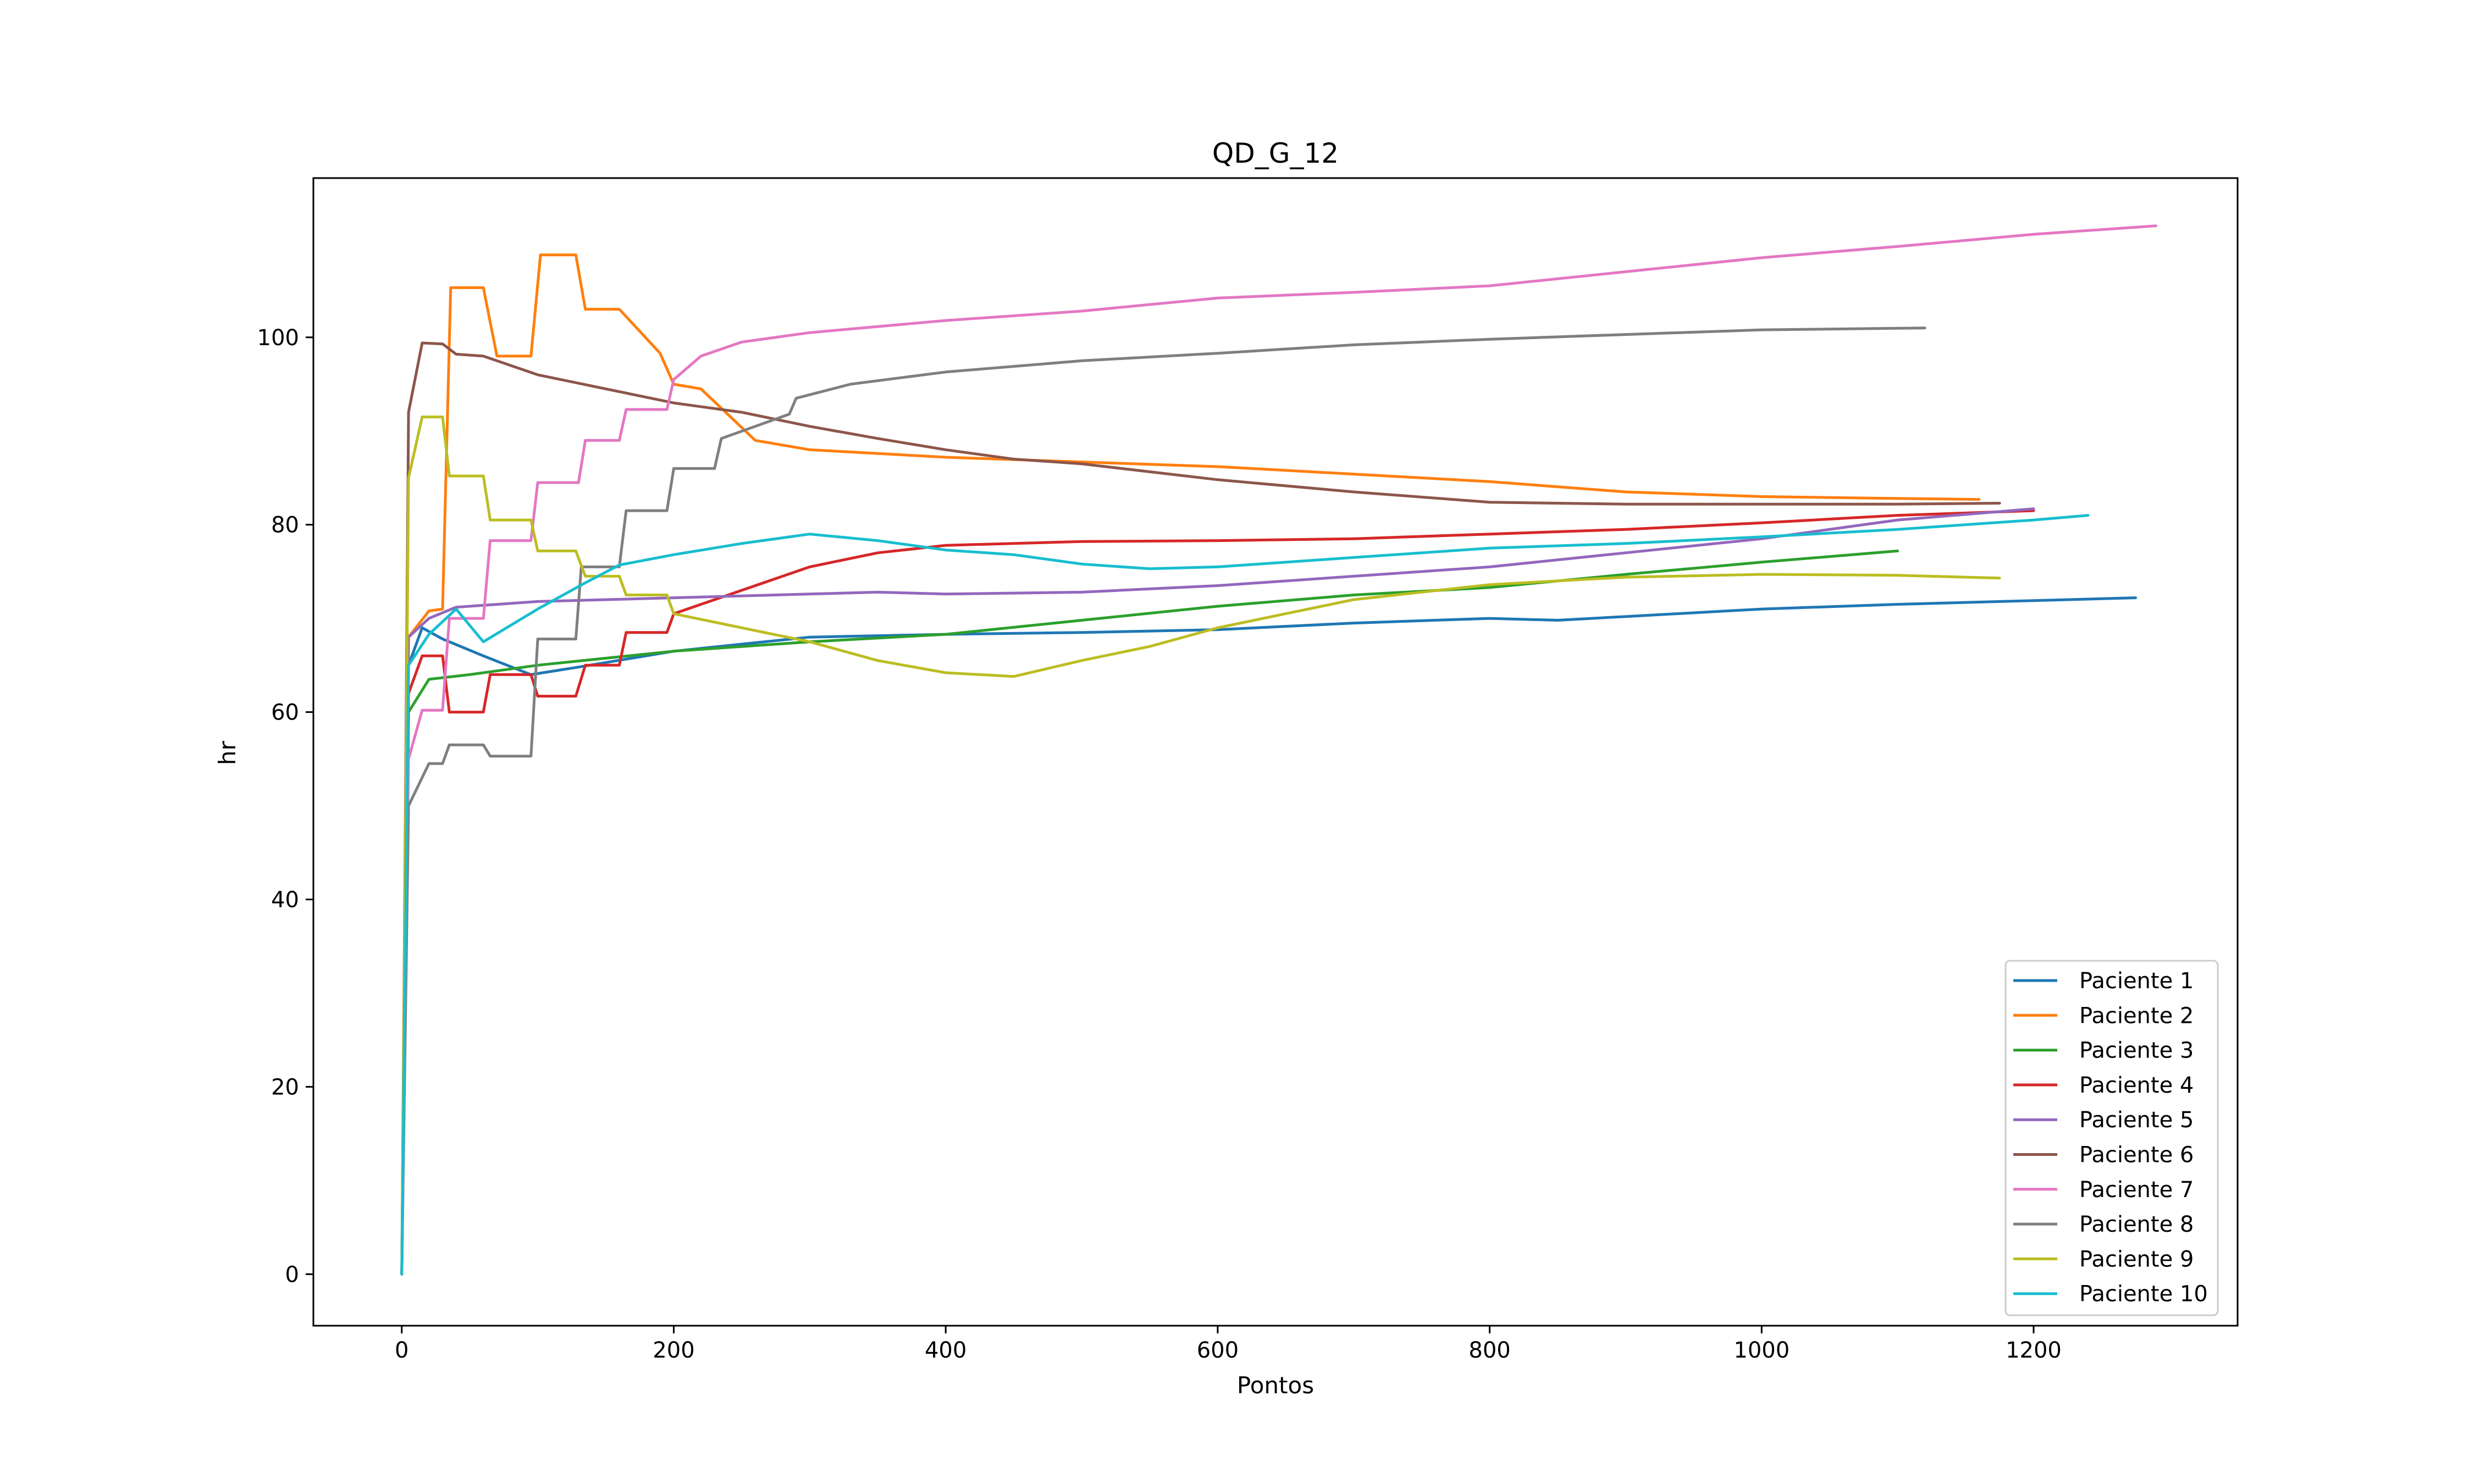 The height and width of the screenshot is (1484, 2474). What do you see at coordinates (946, 1350) in the screenshot?
I see `x-tick-label: 400` at bounding box center [946, 1350].